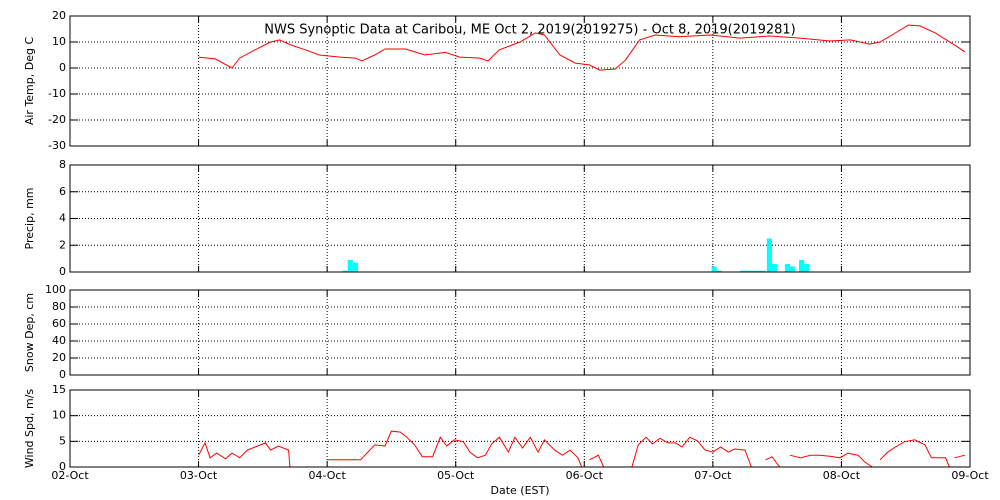 Image resolution: width=1000 pixels, height=500 pixels. Describe the element at coordinates (59, 323) in the screenshot. I see `y-tick-label: 60` at that location.